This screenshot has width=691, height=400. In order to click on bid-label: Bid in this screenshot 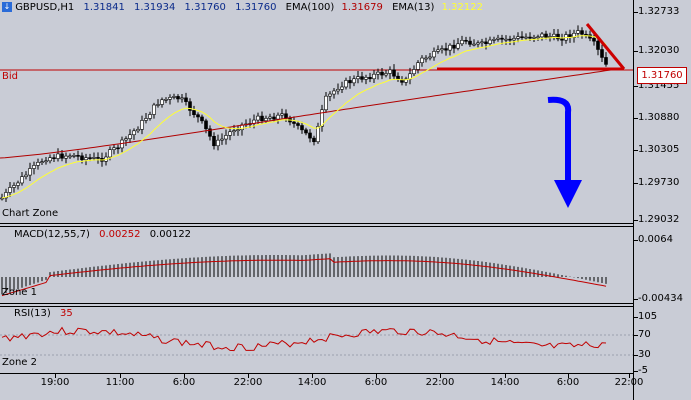, I will do `click(10, 76)`.